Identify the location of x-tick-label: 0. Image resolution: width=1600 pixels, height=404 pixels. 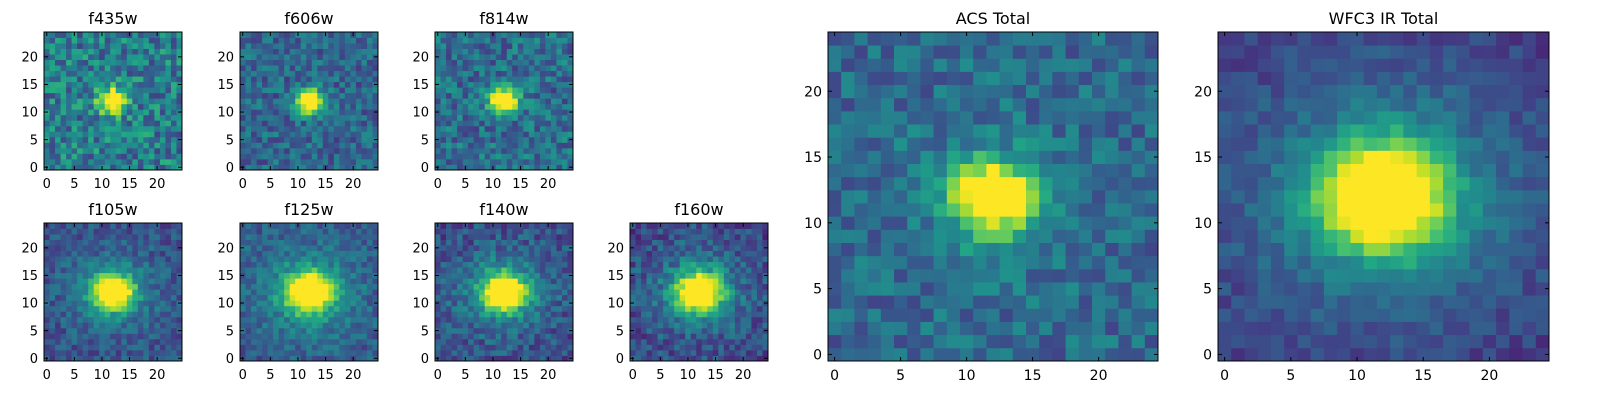
(47, 184).